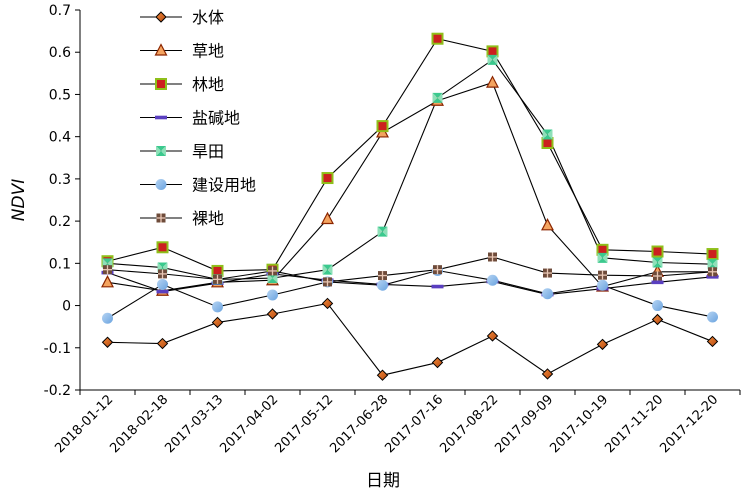  What do you see at coordinates (524, 424) in the screenshot?
I see `x-tick-label: 2017-09-09` at bounding box center [524, 424].